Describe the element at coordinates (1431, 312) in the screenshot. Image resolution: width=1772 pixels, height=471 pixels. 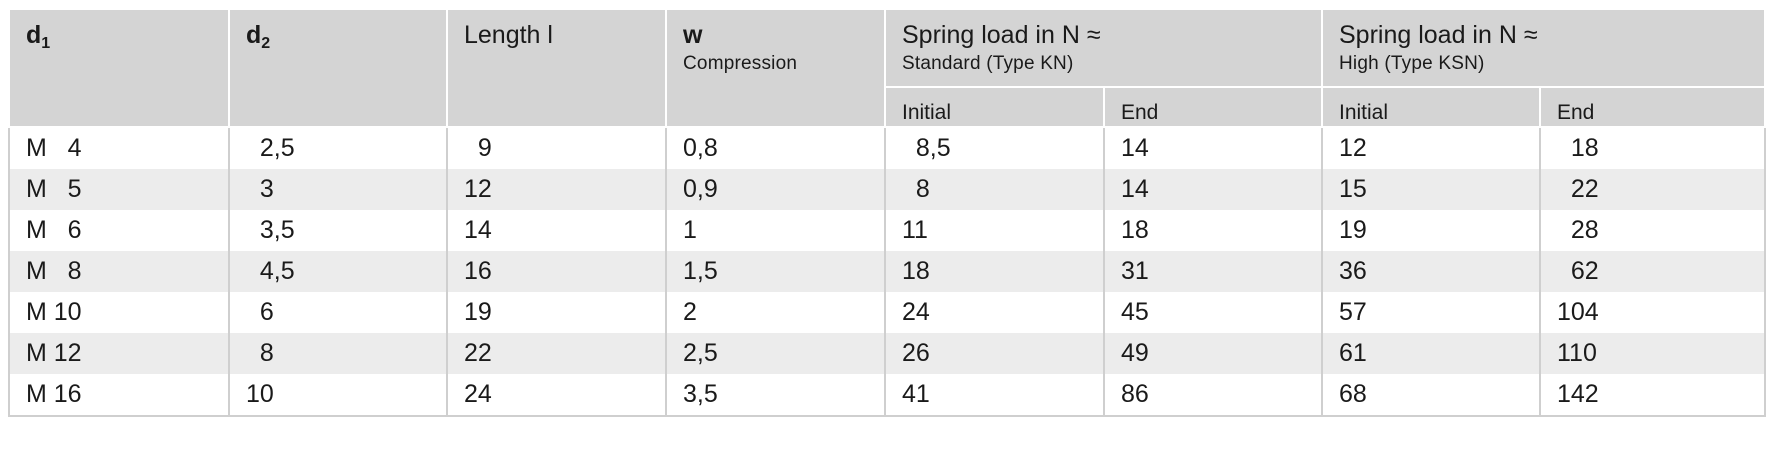
I see `cell-initial-high: 57` at that location.